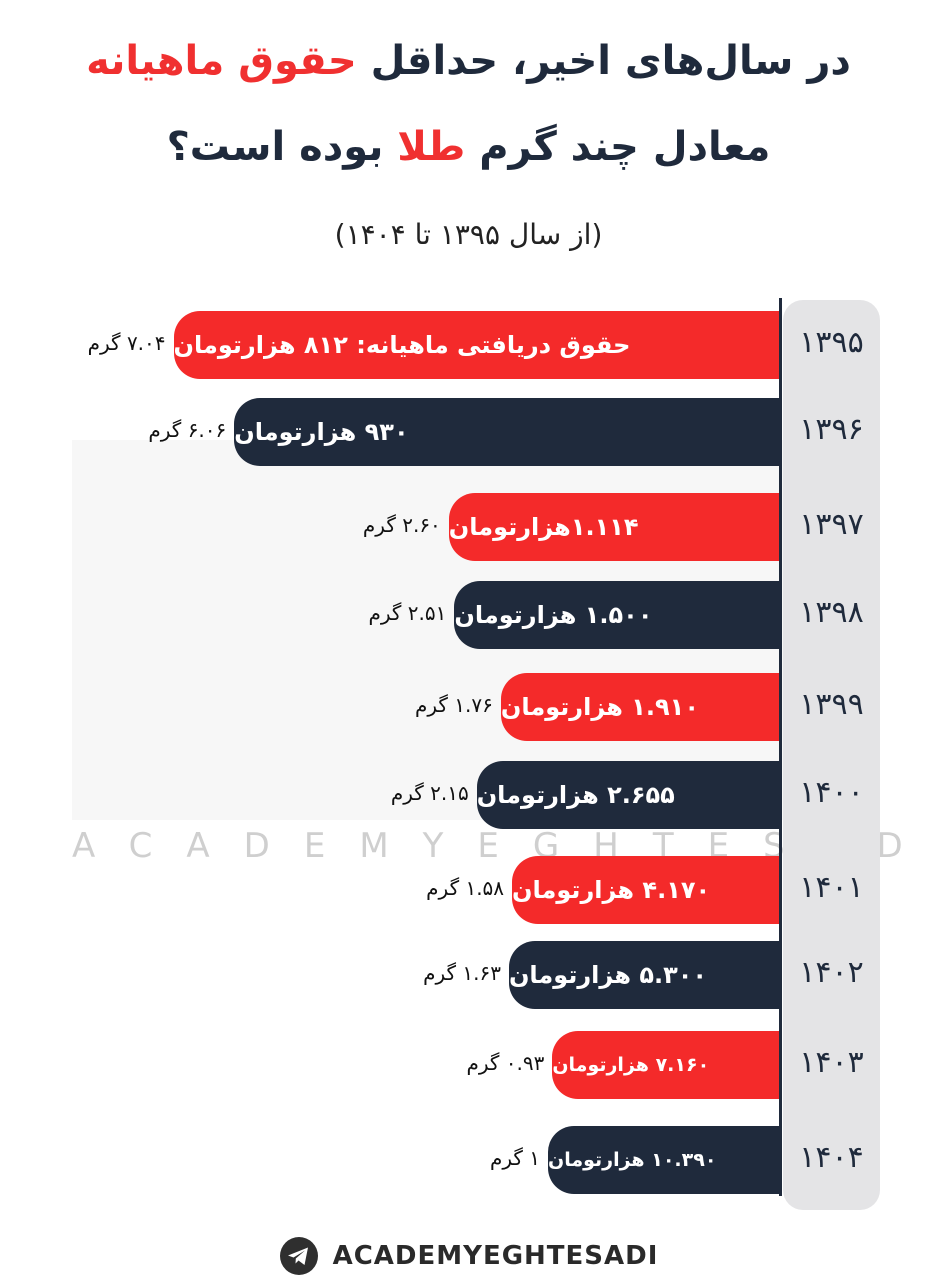  What do you see at coordinates (282, 147) in the screenshot?
I see `title-text: بوده است؟` at bounding box center [282, 147].